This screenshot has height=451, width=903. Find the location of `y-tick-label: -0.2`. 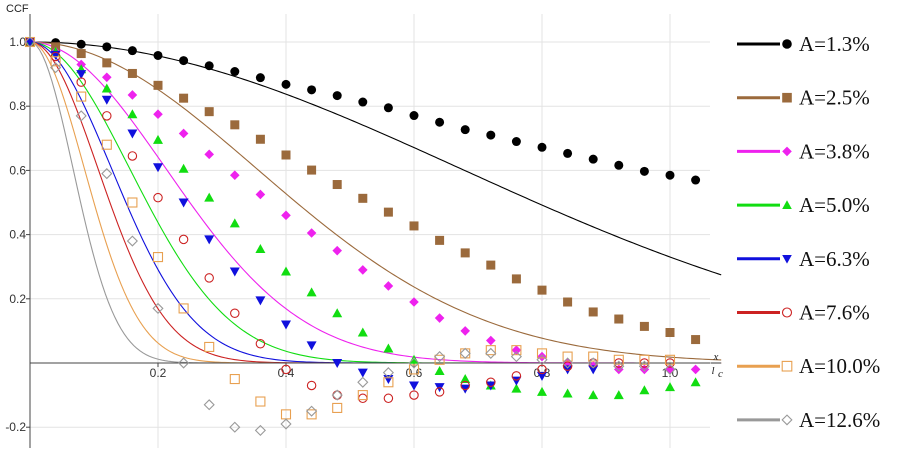

y-tick-label: -0.2 is located at coordinates (15, 427).